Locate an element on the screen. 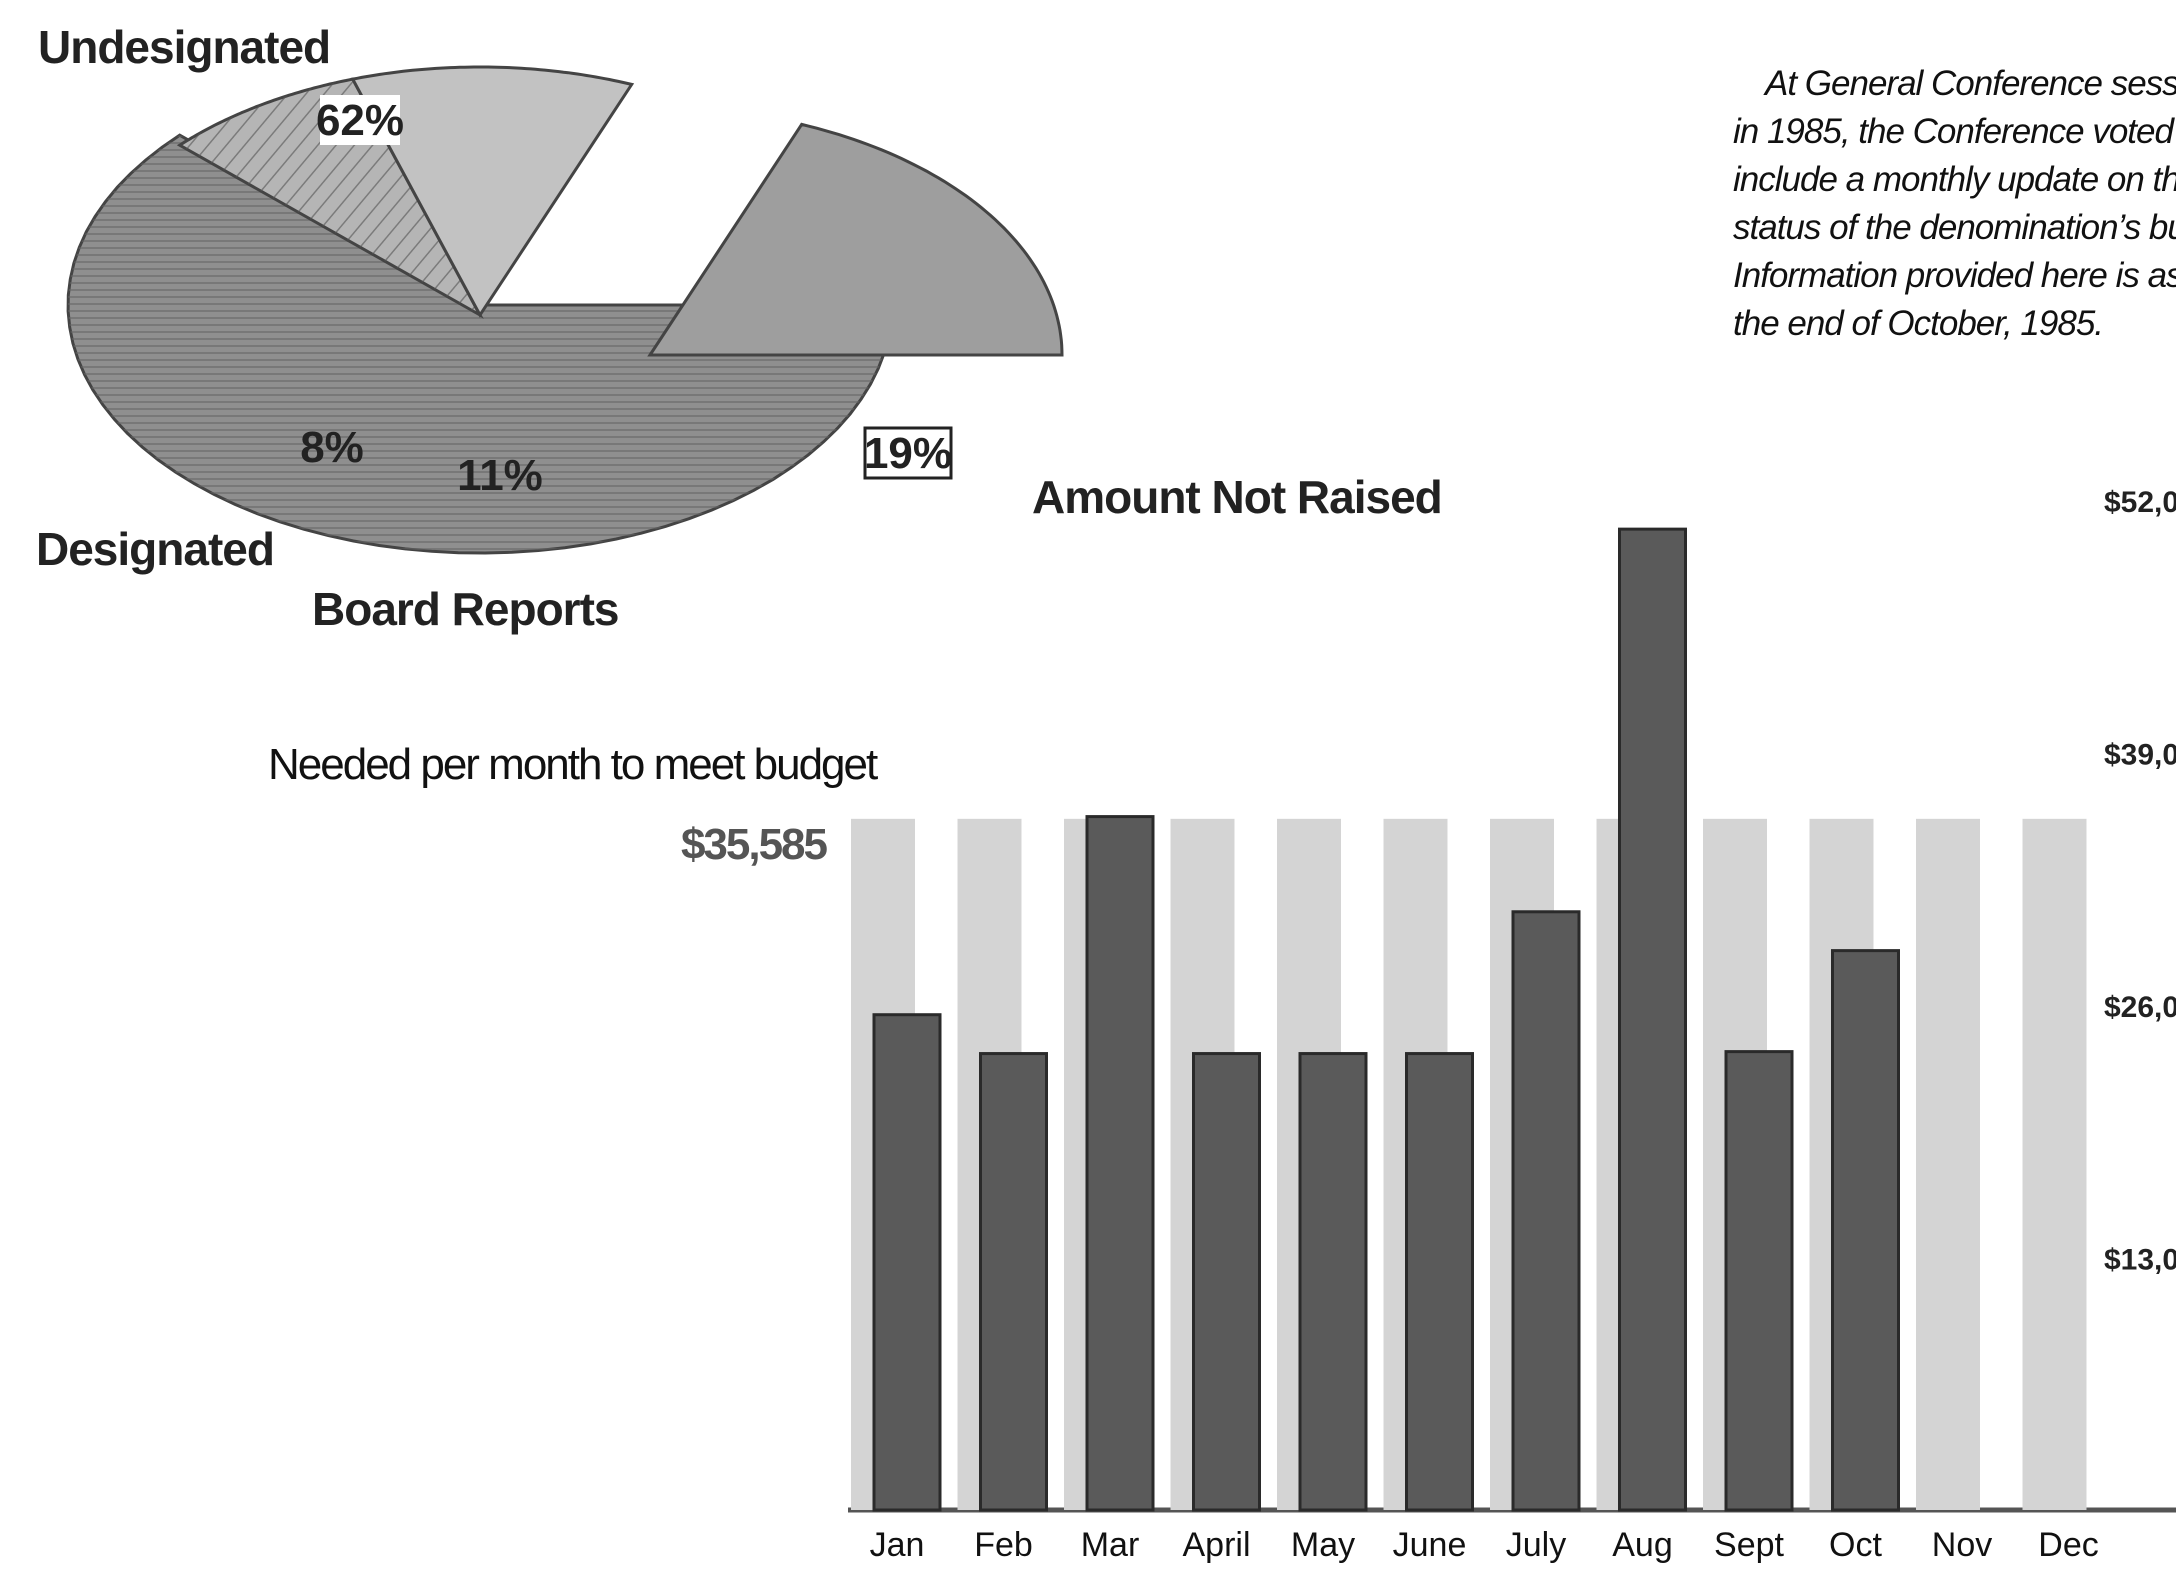 The height and width of the screenshot is (1571, 2176). x-tick-label: Oct is located at coordinates (1855, 1545).